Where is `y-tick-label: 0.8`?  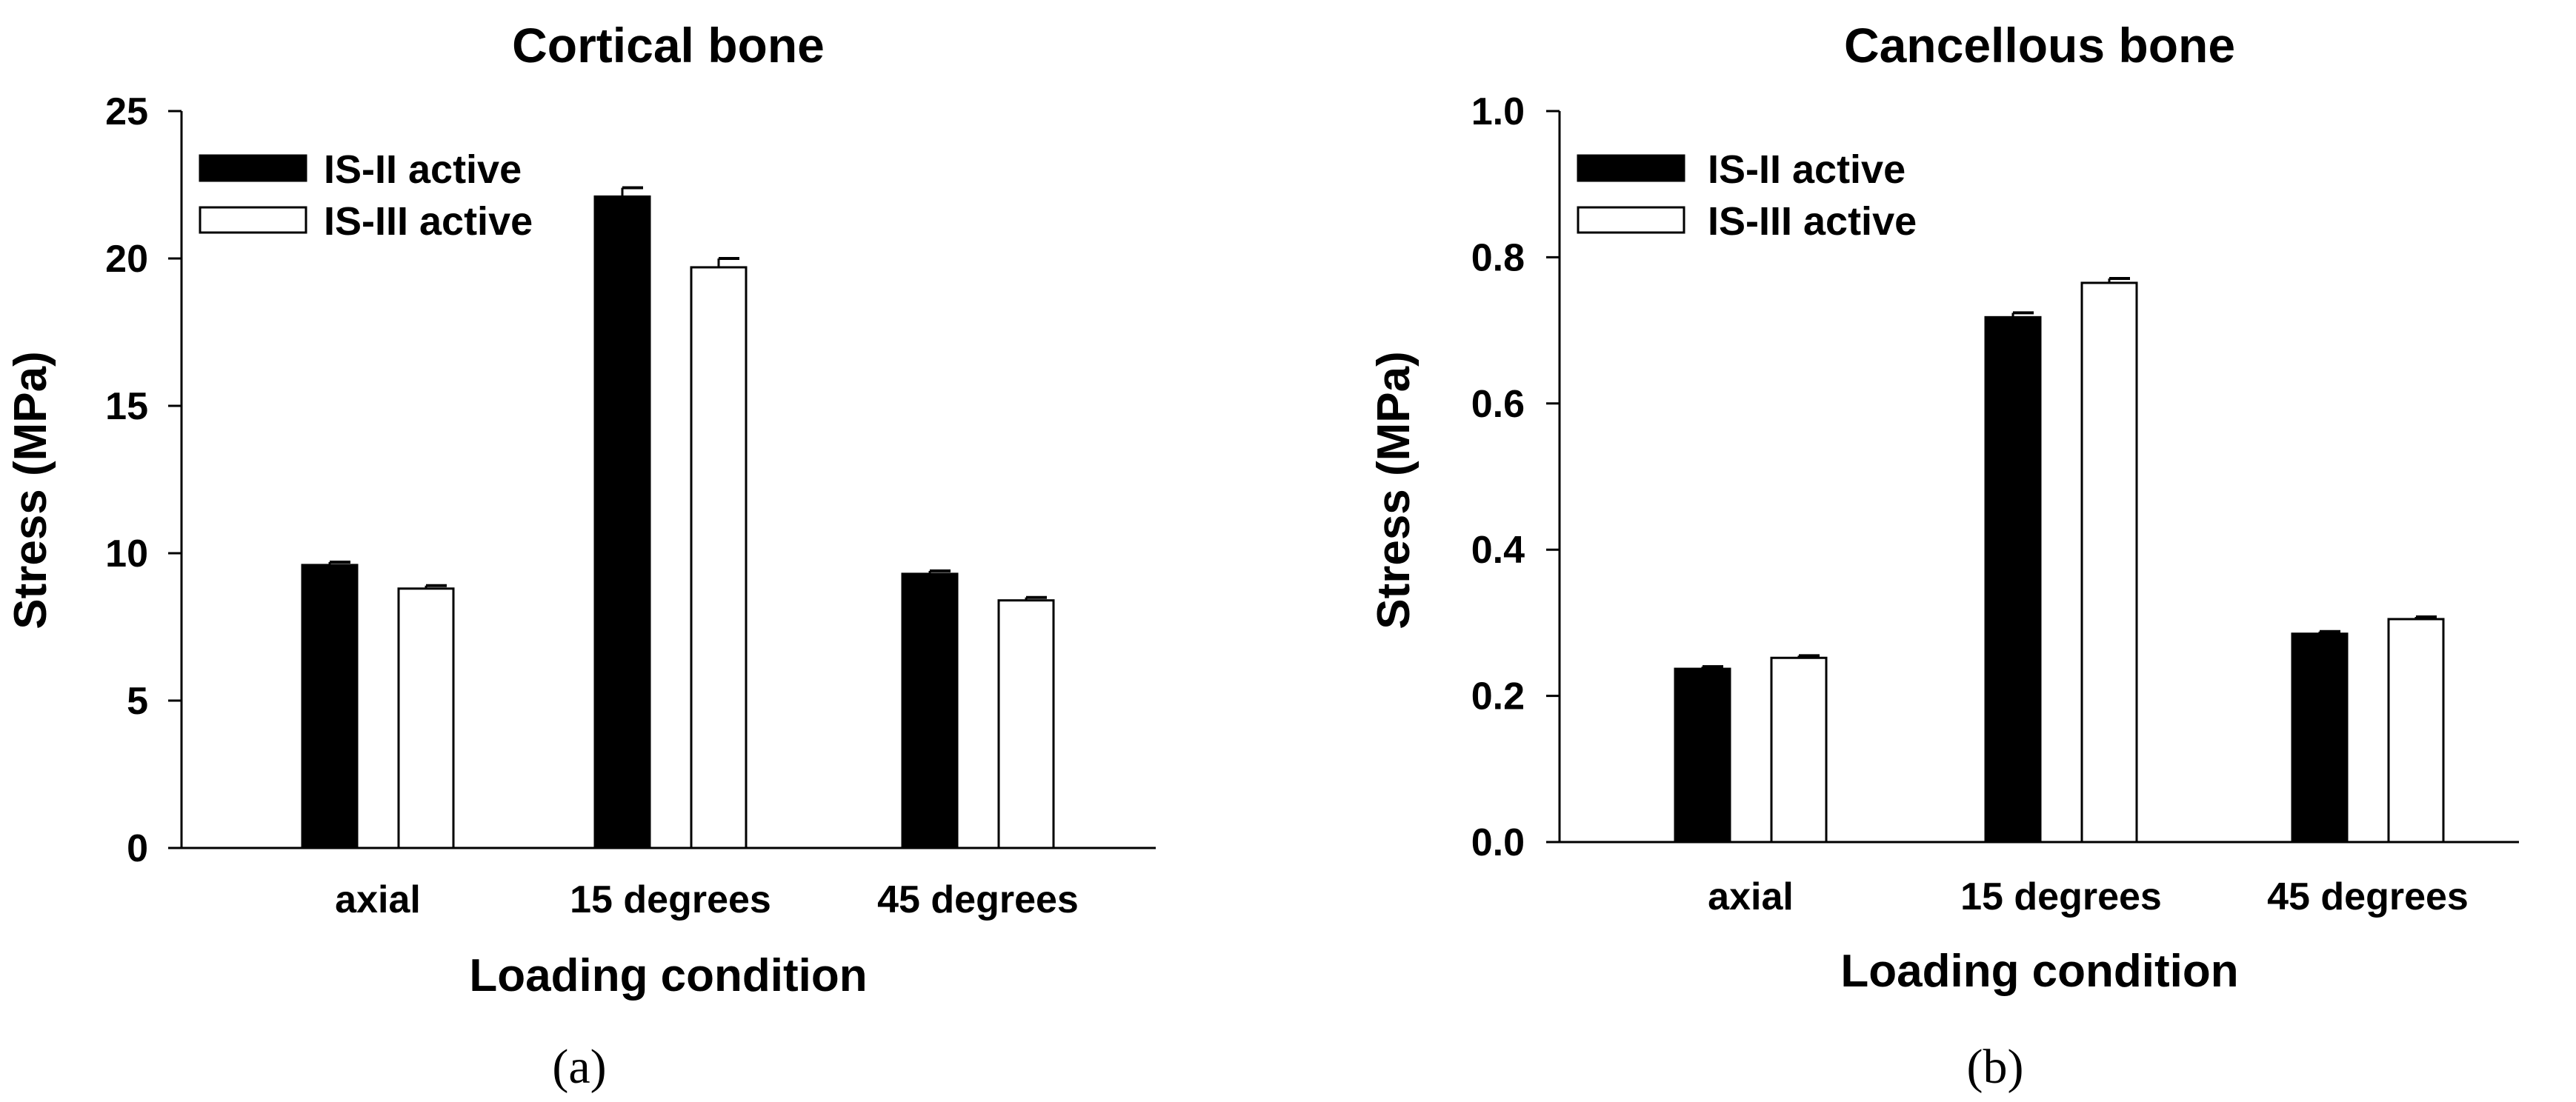
y-tick-label: 0.8 is located at coordinates (1498, 257).